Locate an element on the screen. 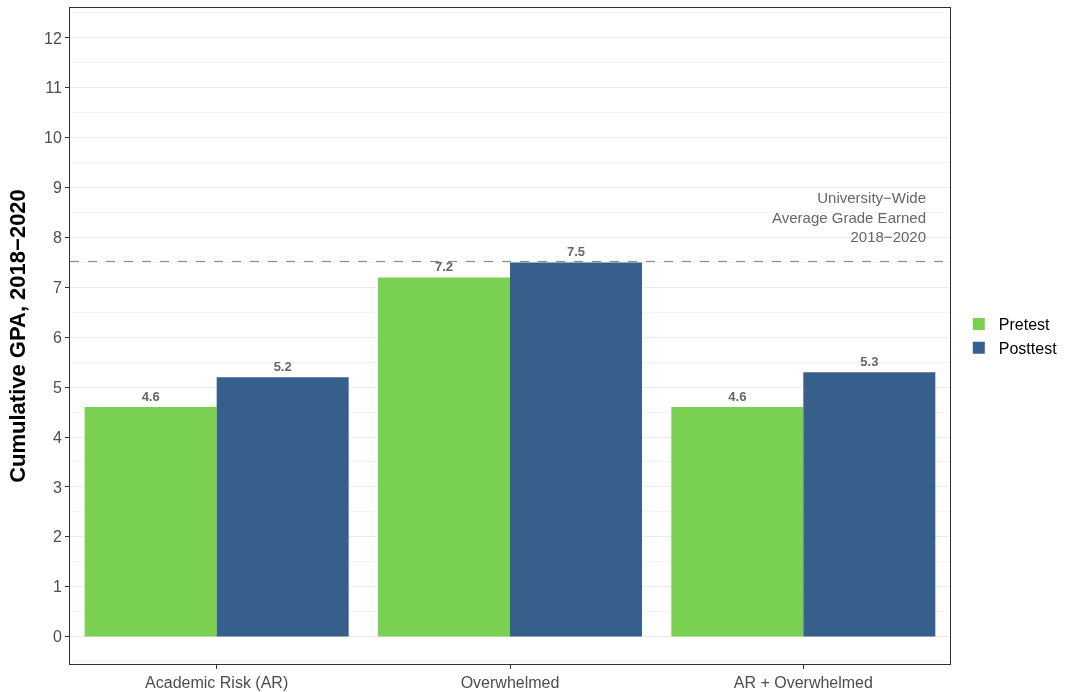 This screenshot has height=692, width=1074. data-label: 5.3 is located at coordinates (869, 362).